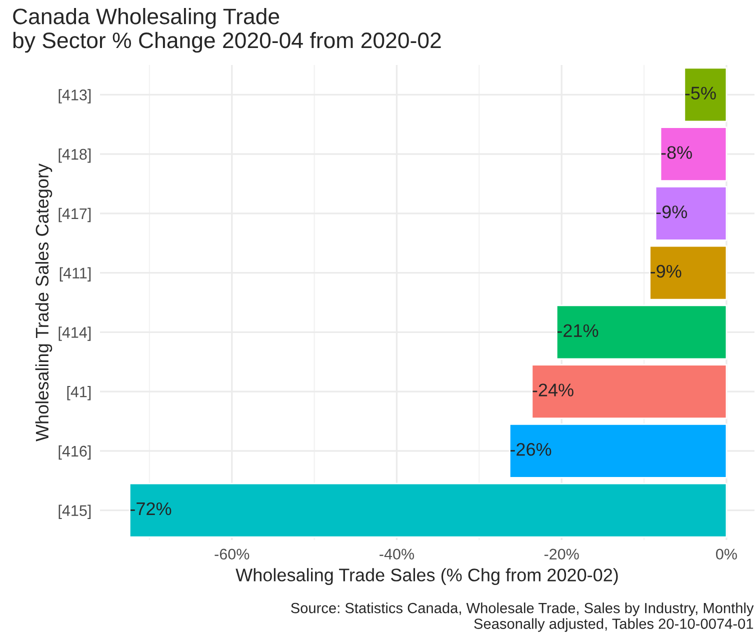  Describe the element at coordinates (577, 330) in the screenshot. I see `data-label: -21%` at that location.